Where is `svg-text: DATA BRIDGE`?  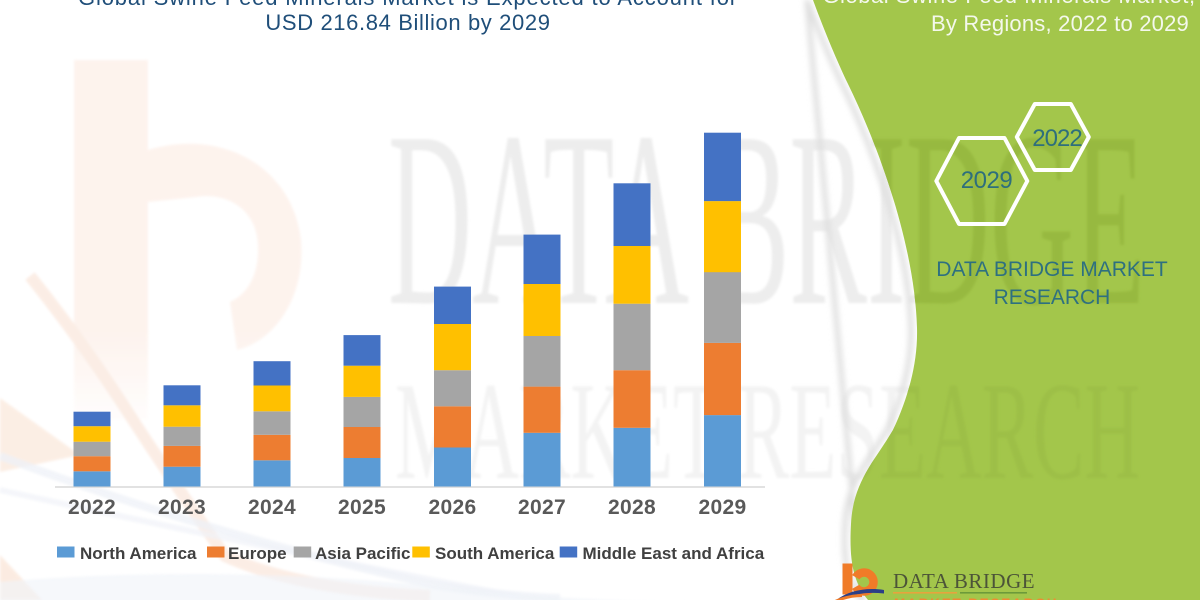 svg-text: DATA BRIDGE is located at coordinates (964, 581).